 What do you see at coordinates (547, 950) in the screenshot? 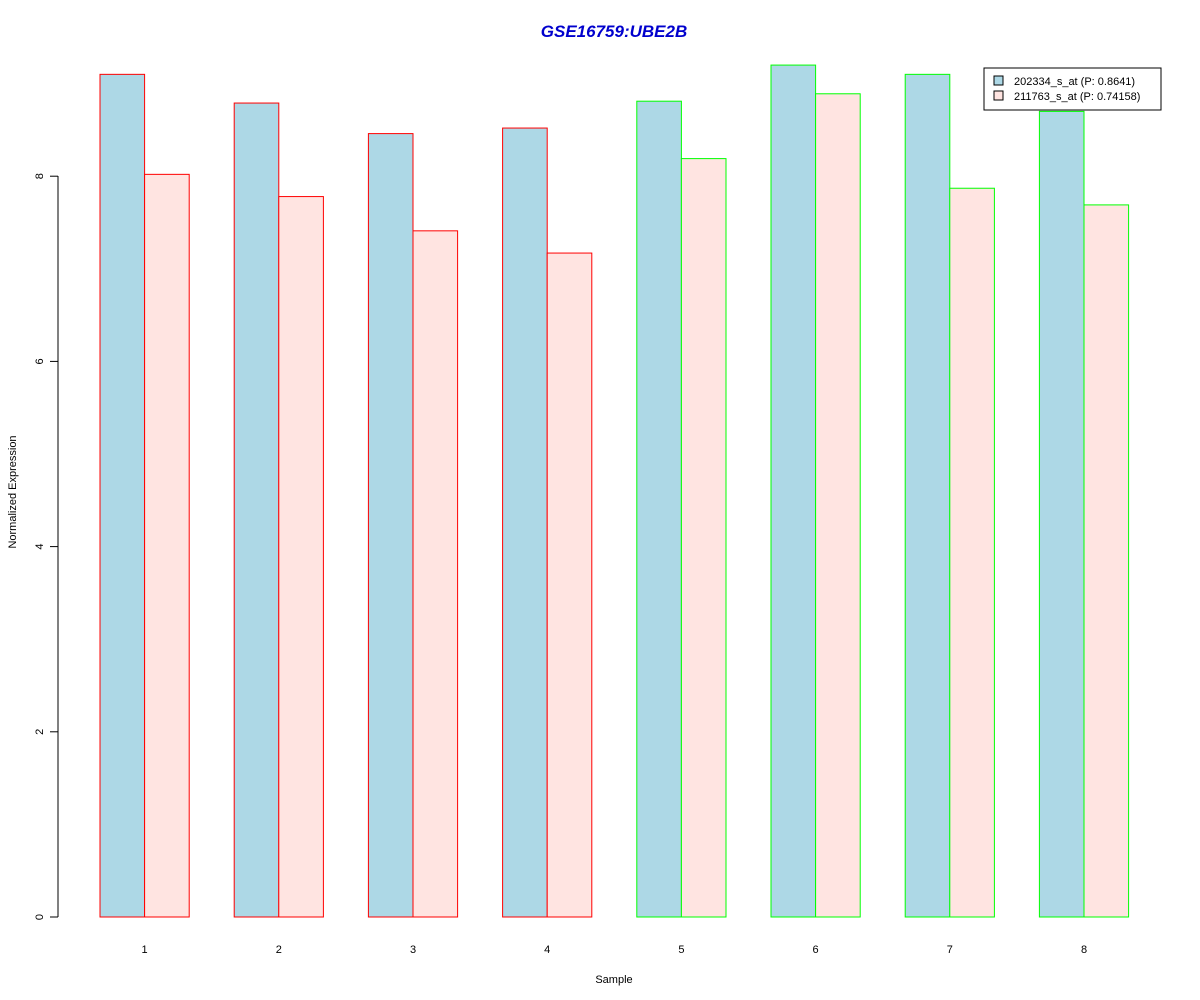
I see `x-tick-label: 4` at bounding box center [547, 950].